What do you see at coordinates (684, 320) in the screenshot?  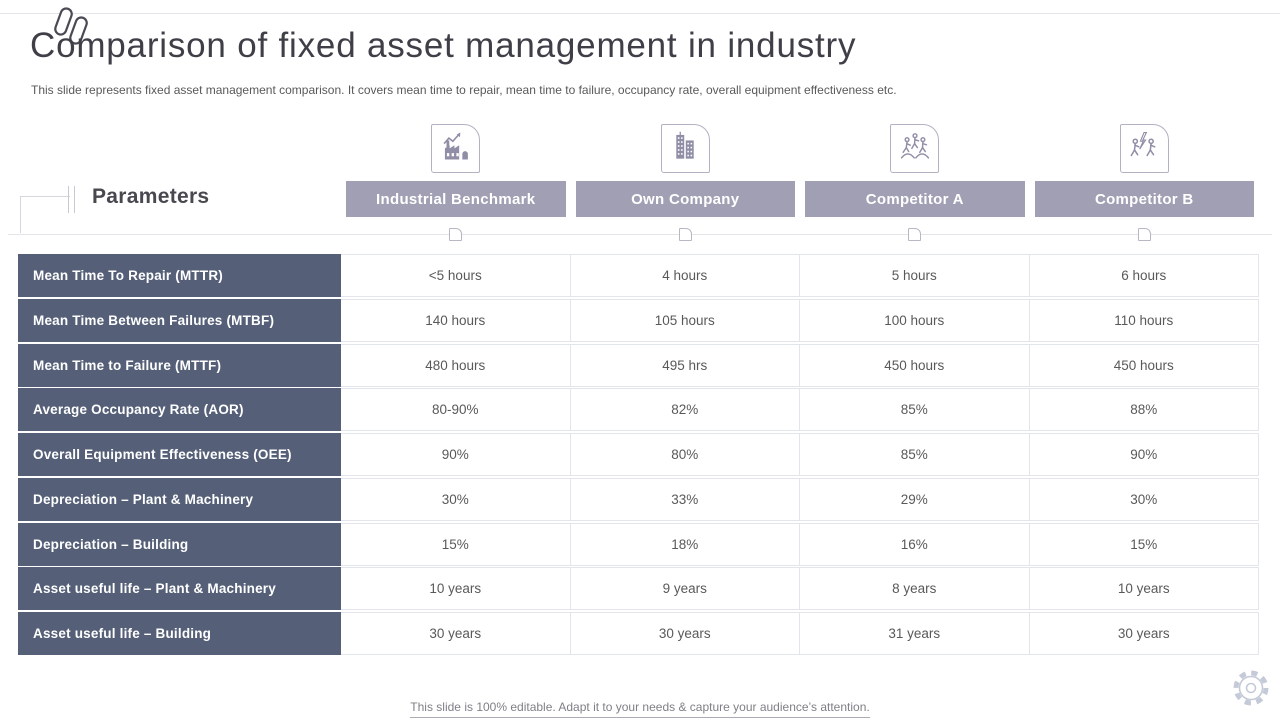 I see `table-cell: 105 hours` at bounding box center [684, 320].